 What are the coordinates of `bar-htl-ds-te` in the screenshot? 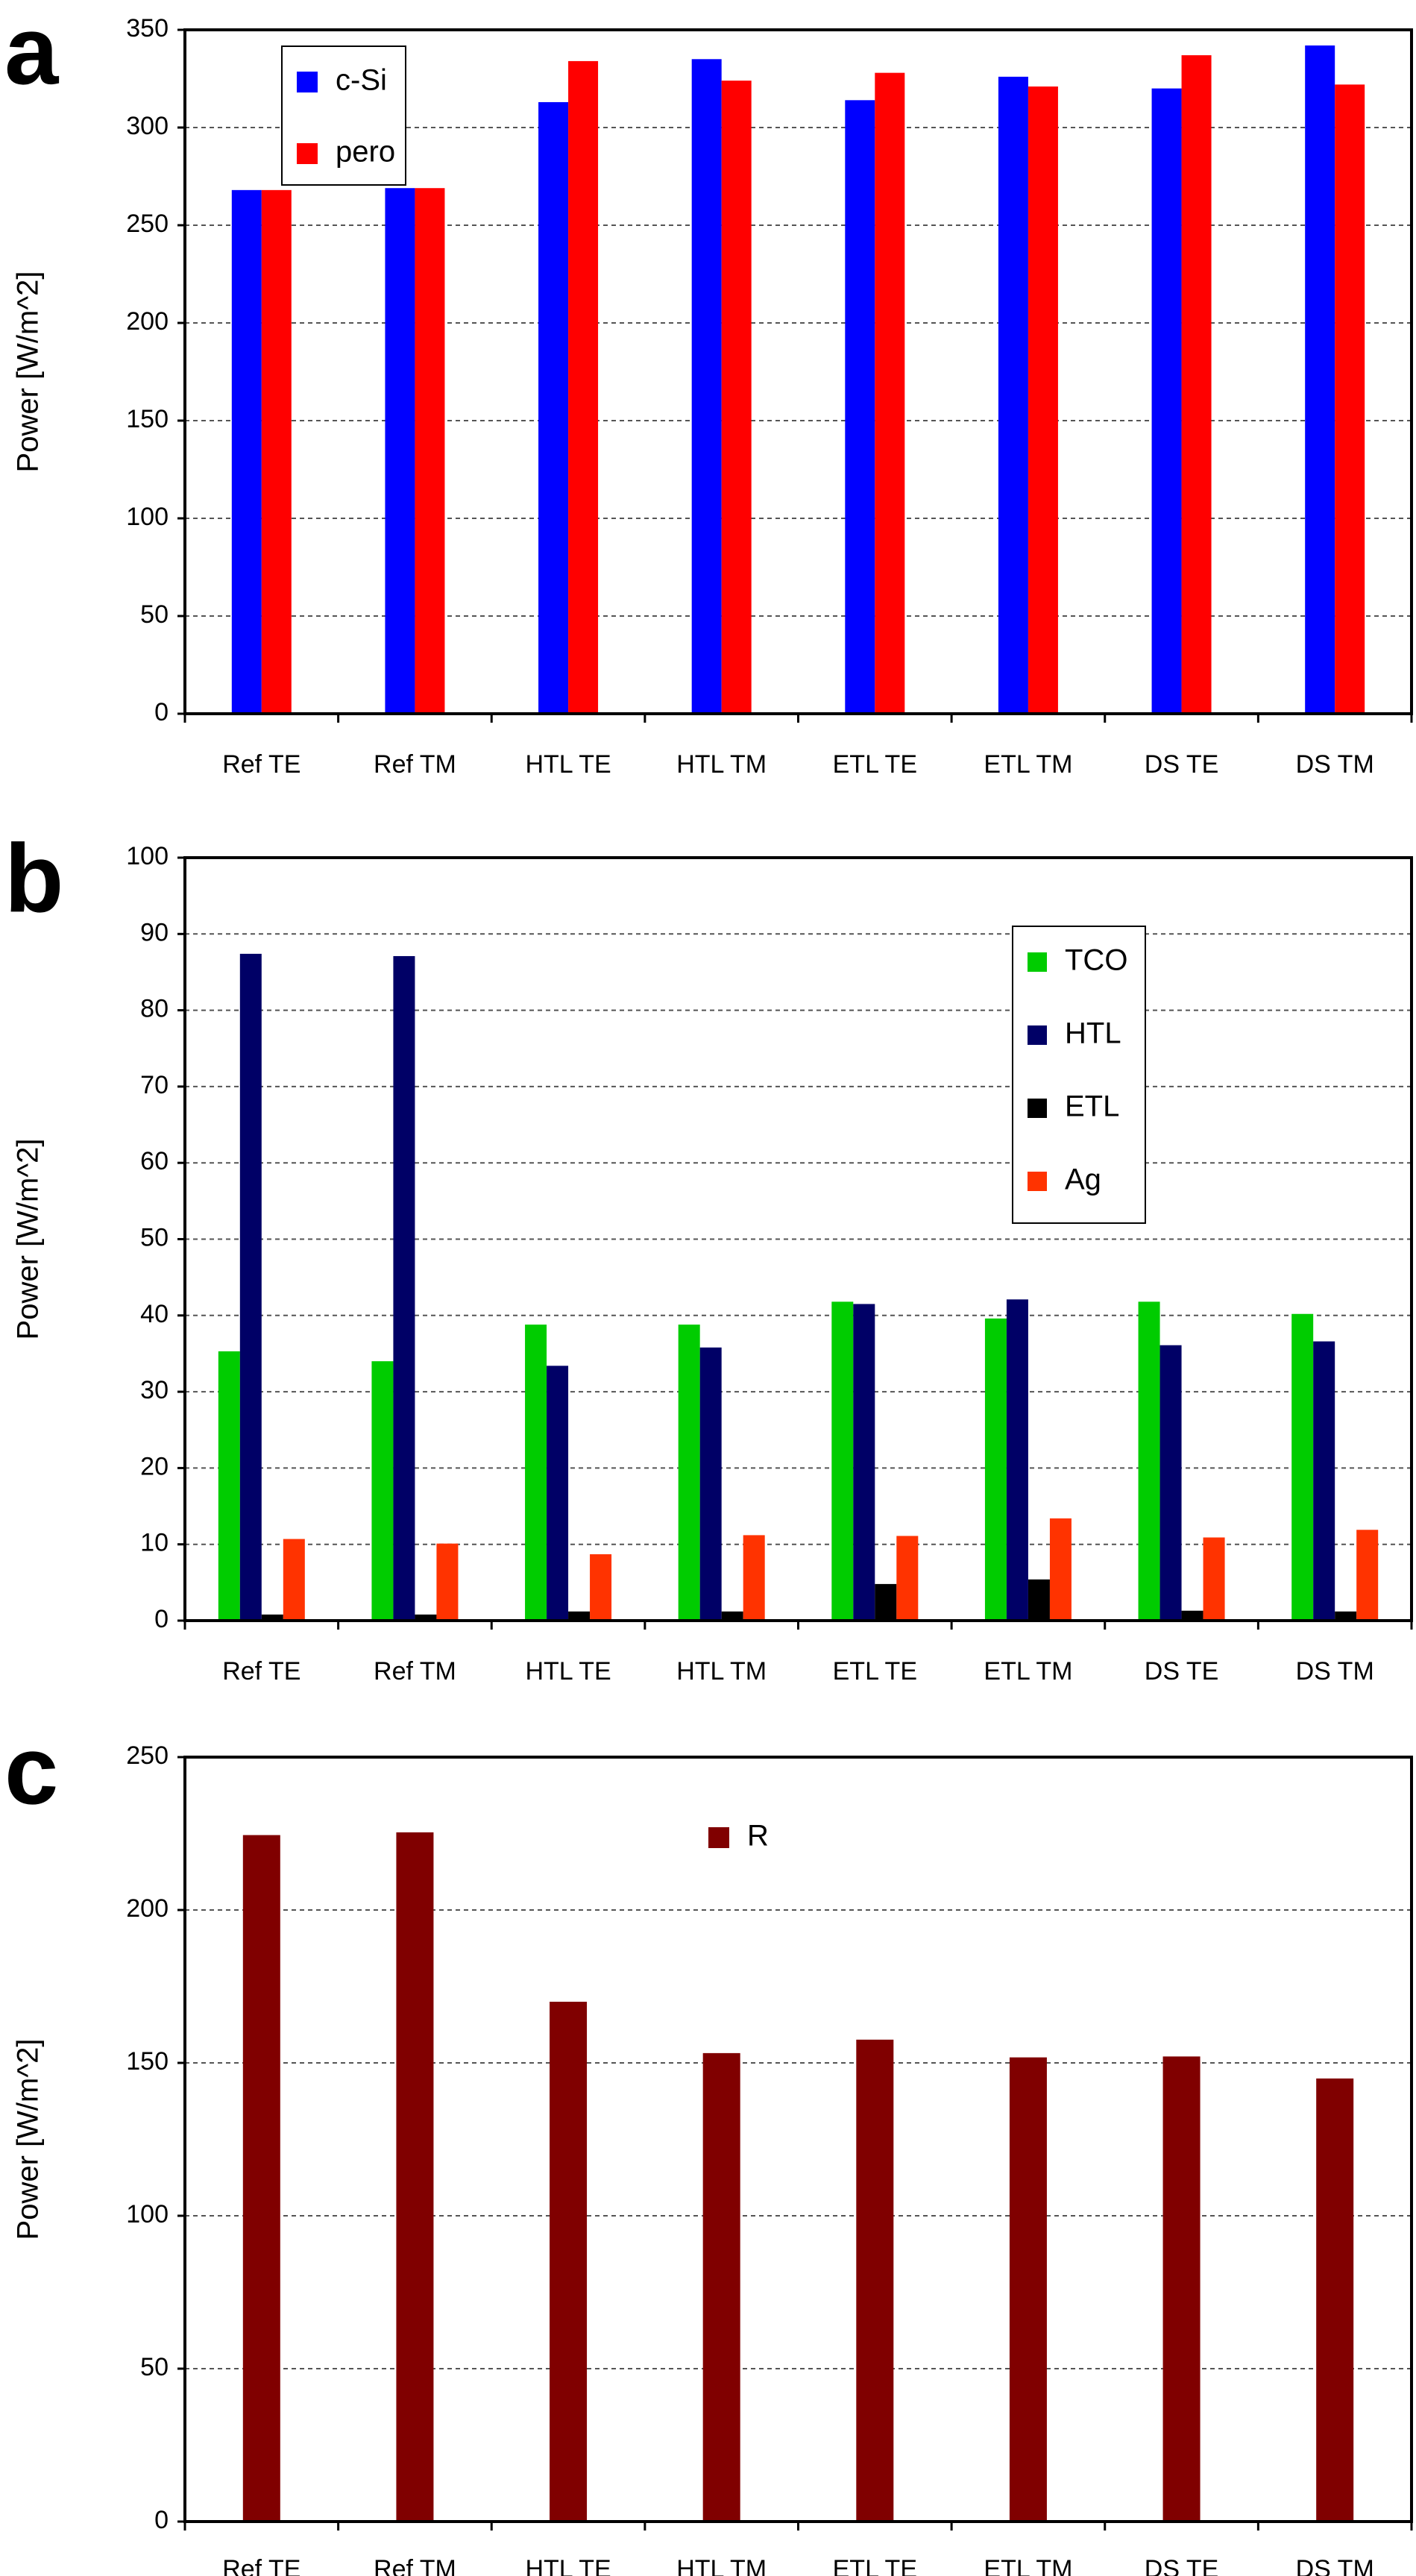 It's located at (1170, 1483).